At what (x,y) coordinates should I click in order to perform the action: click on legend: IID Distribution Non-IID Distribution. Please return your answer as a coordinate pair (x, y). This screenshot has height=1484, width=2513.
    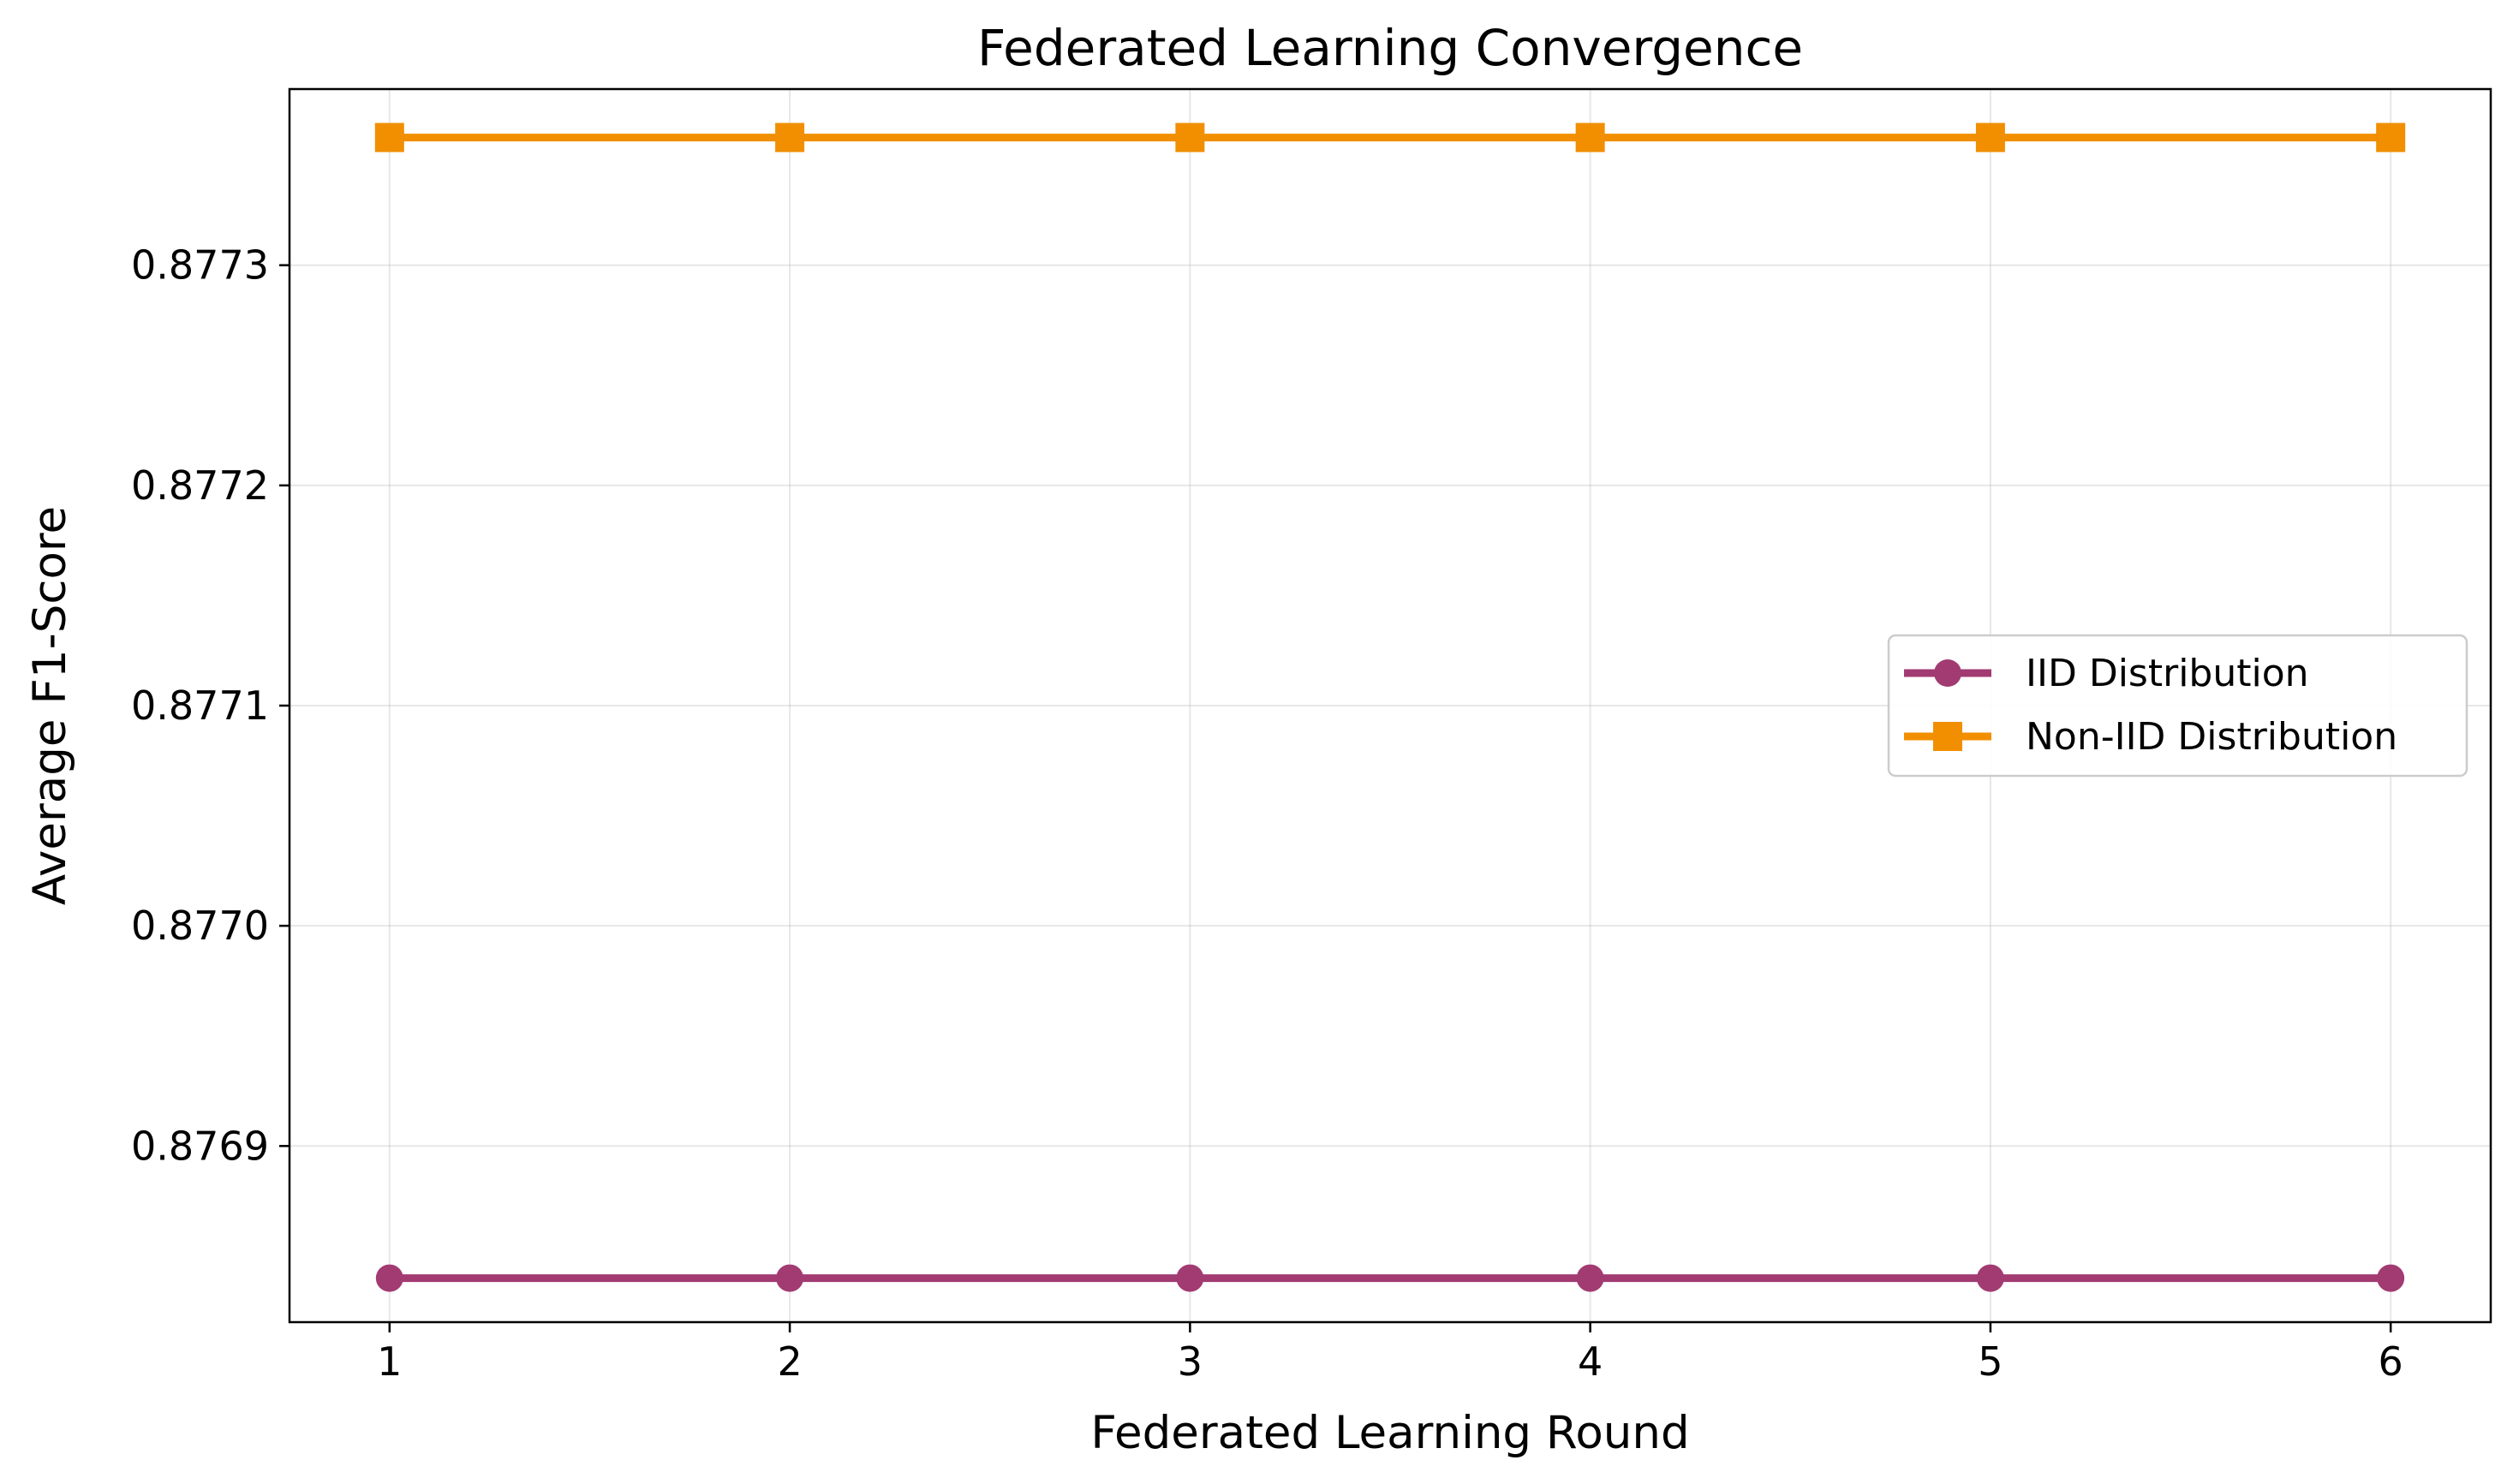
    Looking at the image, I should click on (2177, 706).